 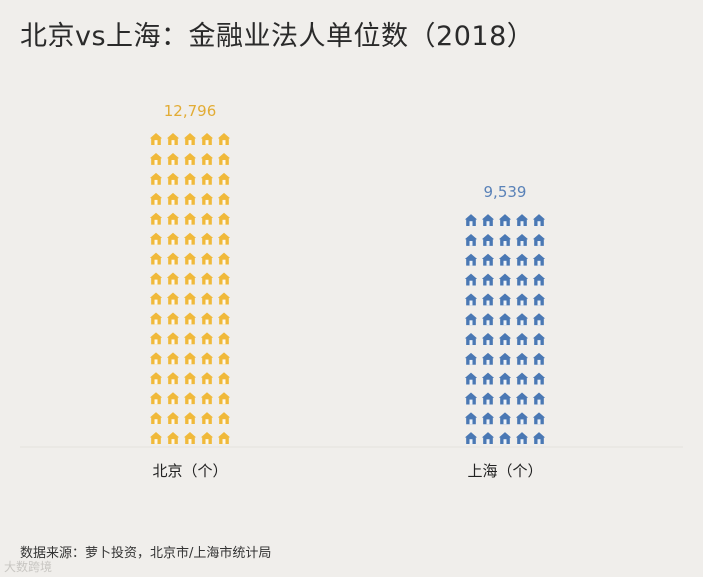 What do you see at coordinates (277, 36) in the screenshot?
I see `chart-title: 北京vs上海：金融业法人单位数（2018）` at bounding box center [277, 36].